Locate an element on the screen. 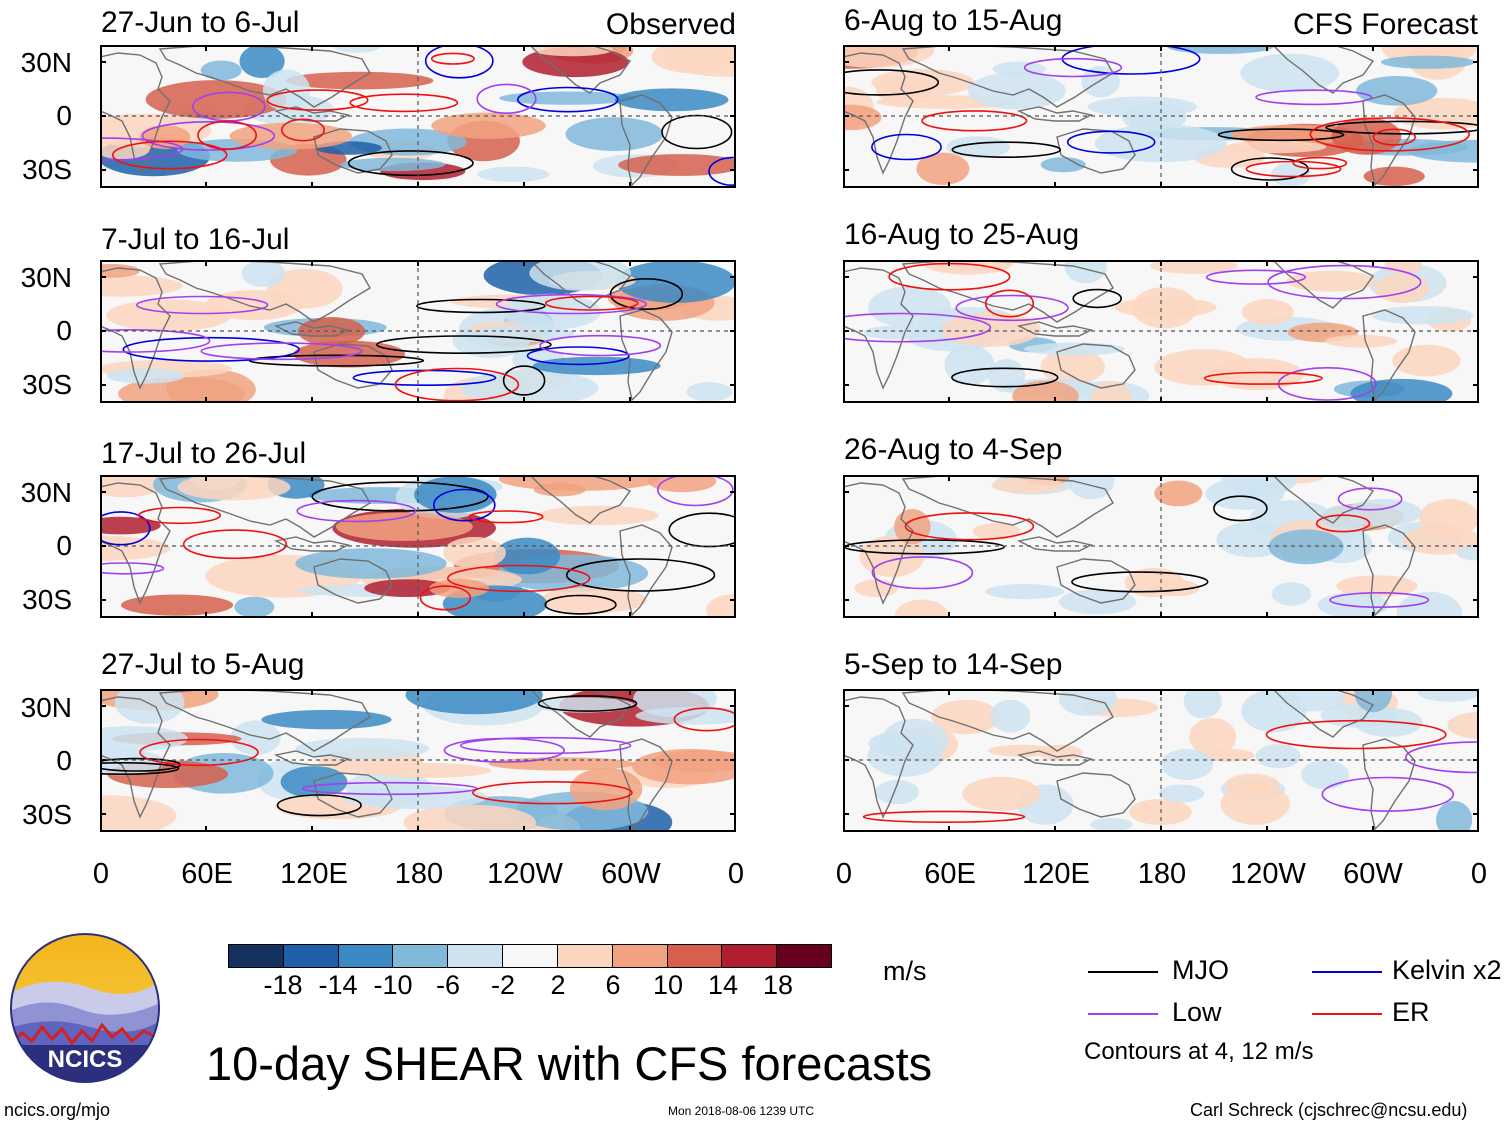 This screenshot has width=1510, height=1127. lon-label-120e: 120E is located at coordinates (1056, 874).